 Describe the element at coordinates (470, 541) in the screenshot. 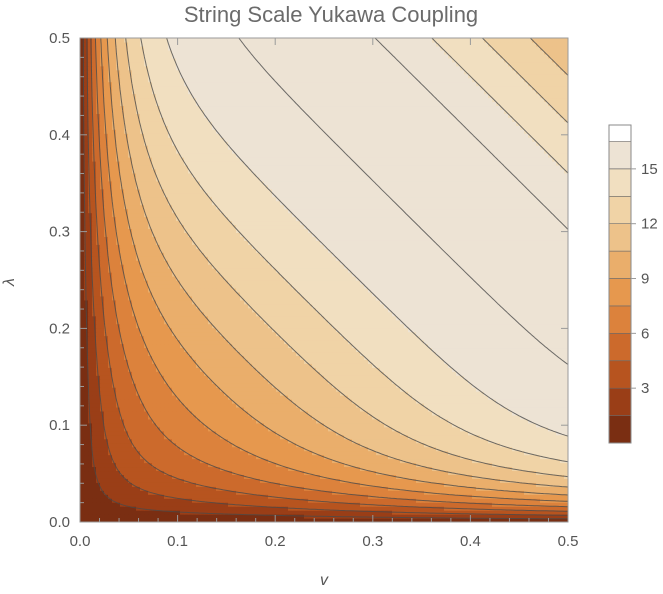

I see `x-tick-label: 0.4` at that location.